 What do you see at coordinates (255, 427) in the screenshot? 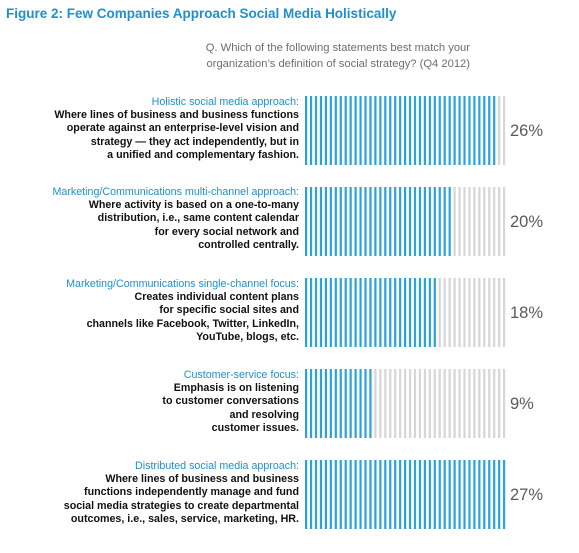
I see `category-description-line: customer issues.` at bounding box center [255, 427].